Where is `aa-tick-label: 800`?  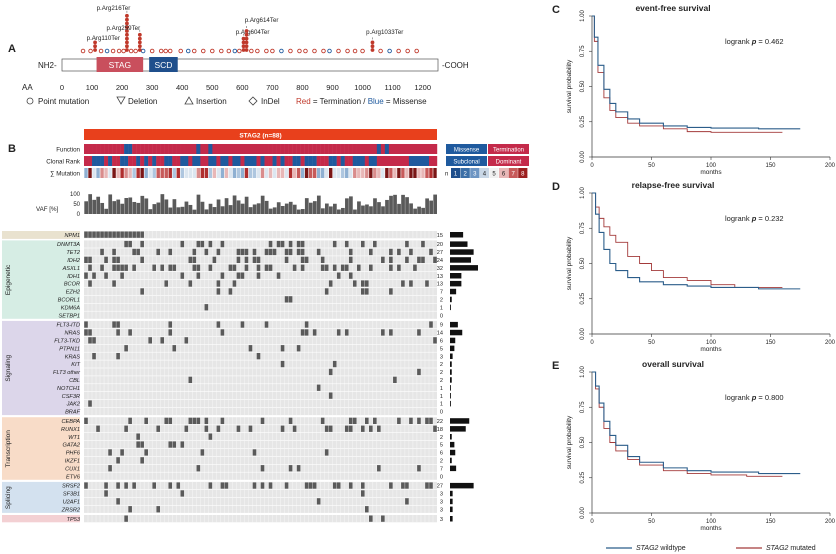 aa-tick-label: 800 is located at coordinates (302, 87).